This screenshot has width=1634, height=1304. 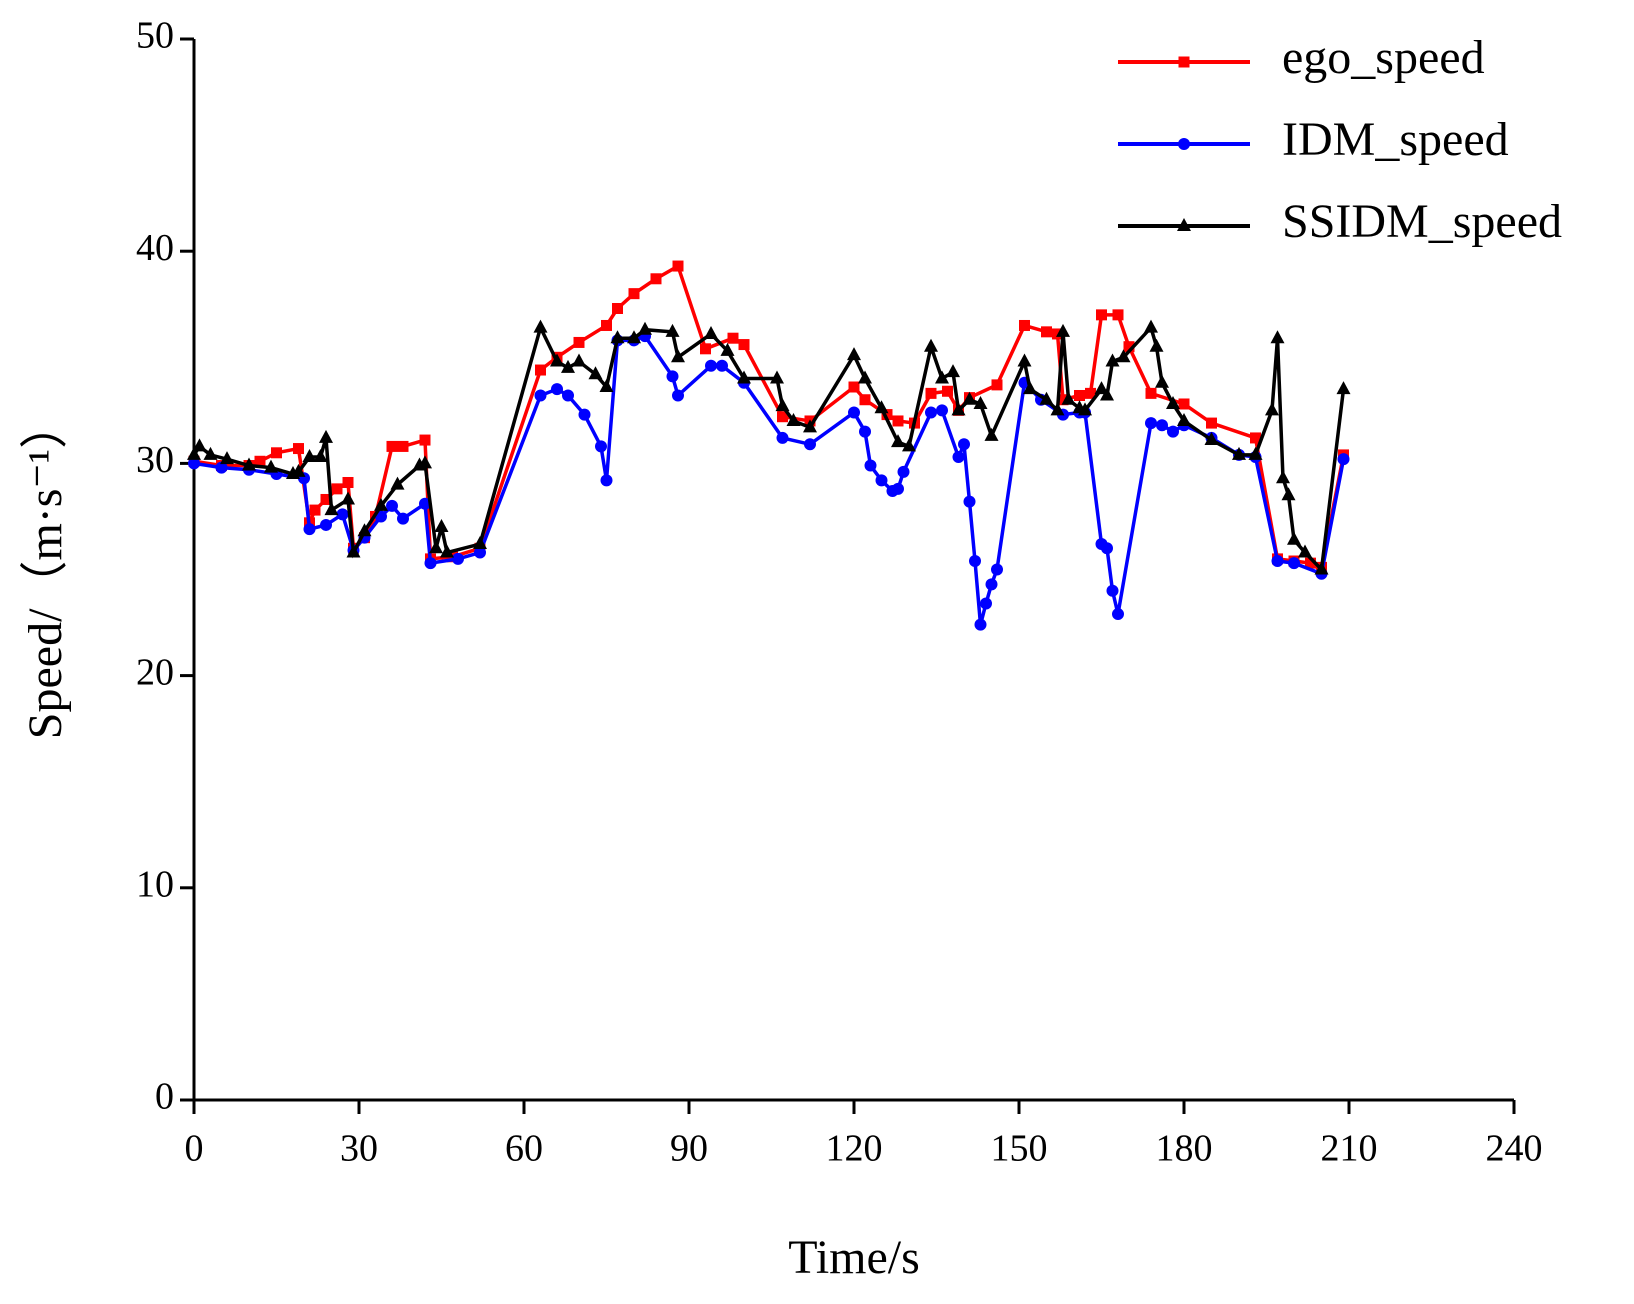 I want to click on y-axis-title: Speed/（m·s⁻¹）, so click(x=45, y=570).